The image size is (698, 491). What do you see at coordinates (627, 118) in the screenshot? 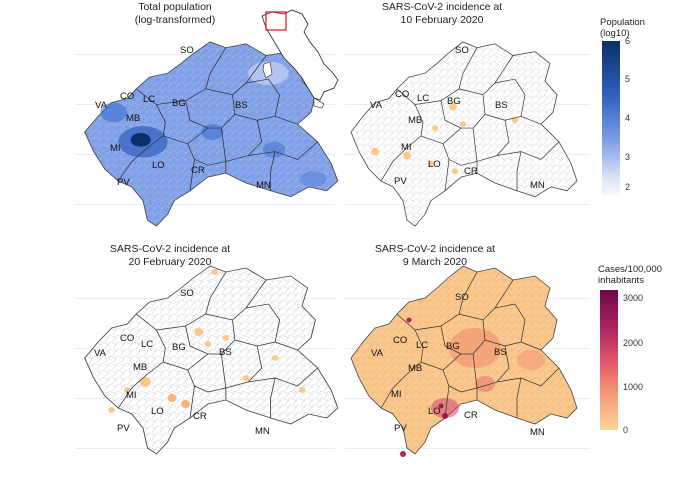
I see `legend-tick: 4` at bounding box center [627, 118].